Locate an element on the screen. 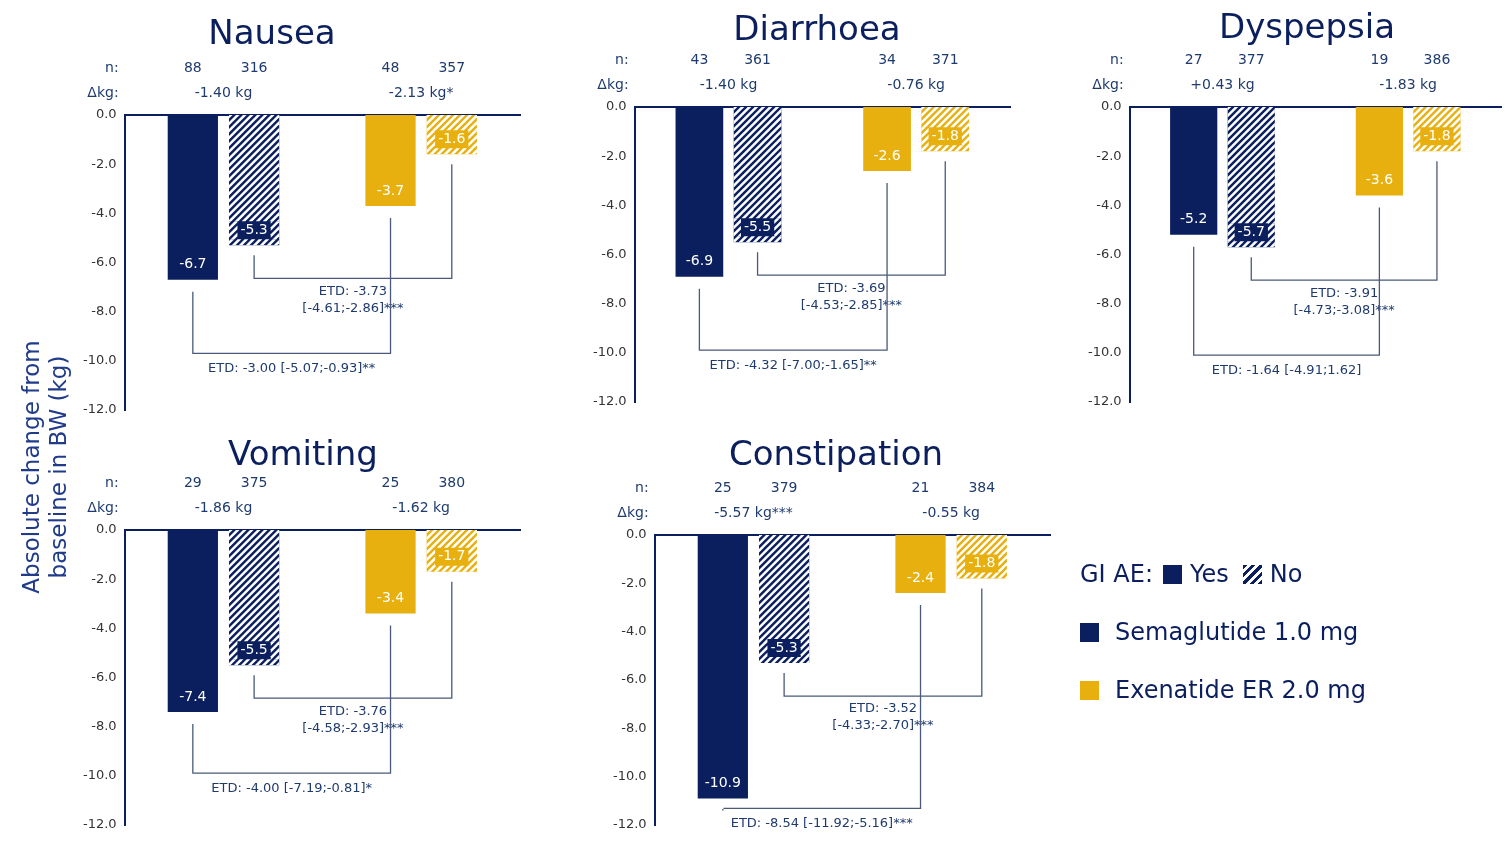 The height and width of the screenshot is (859, 1511). text: -2.13 kg* is located at coordinates (421, 91).